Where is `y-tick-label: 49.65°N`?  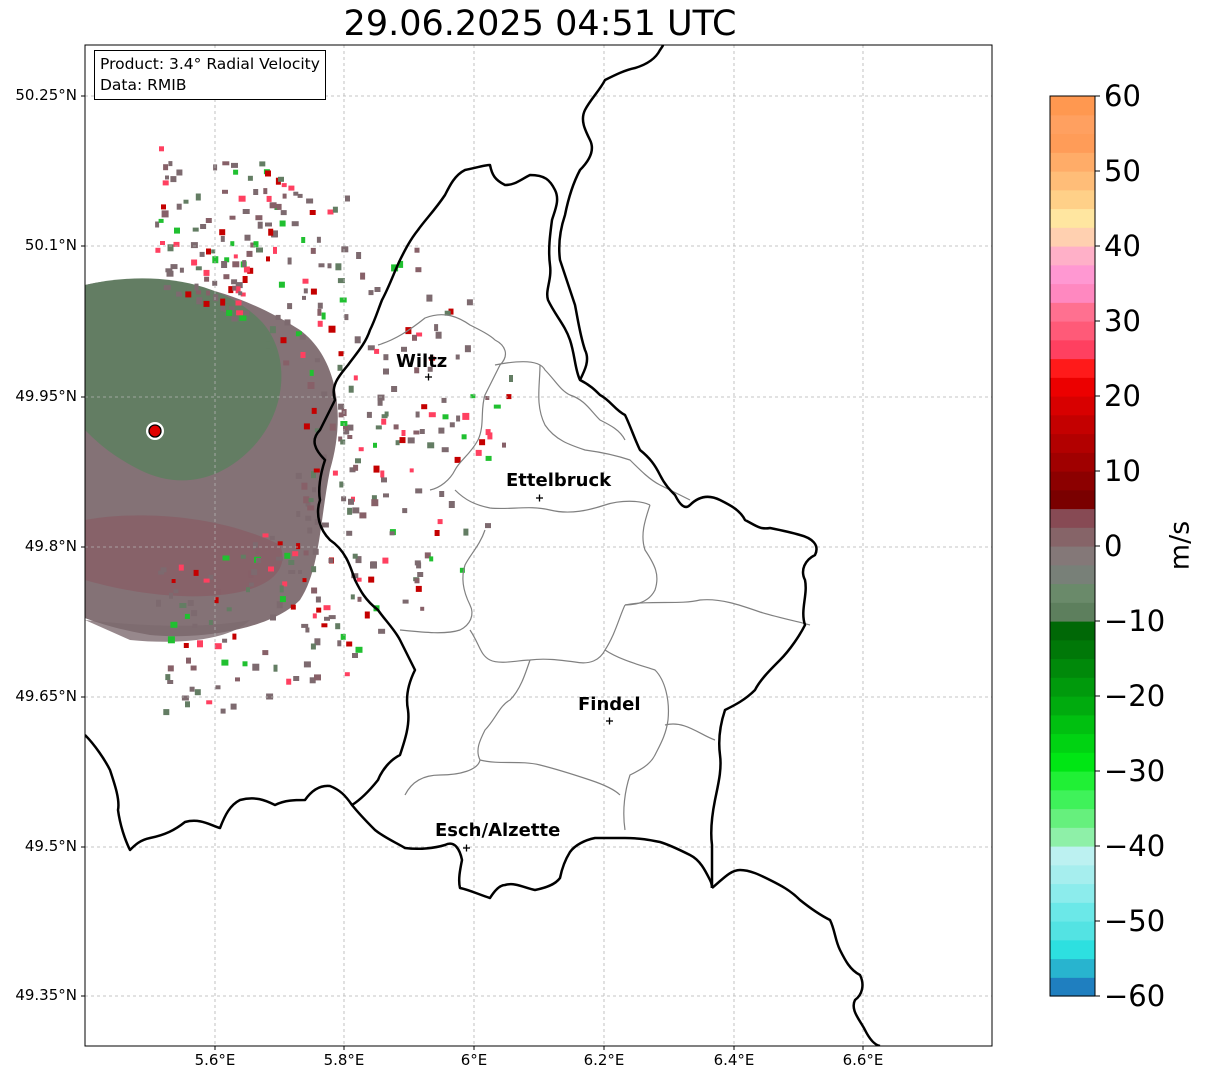
y-tick-label: 49.65°N is located at coordinates (46, 696).